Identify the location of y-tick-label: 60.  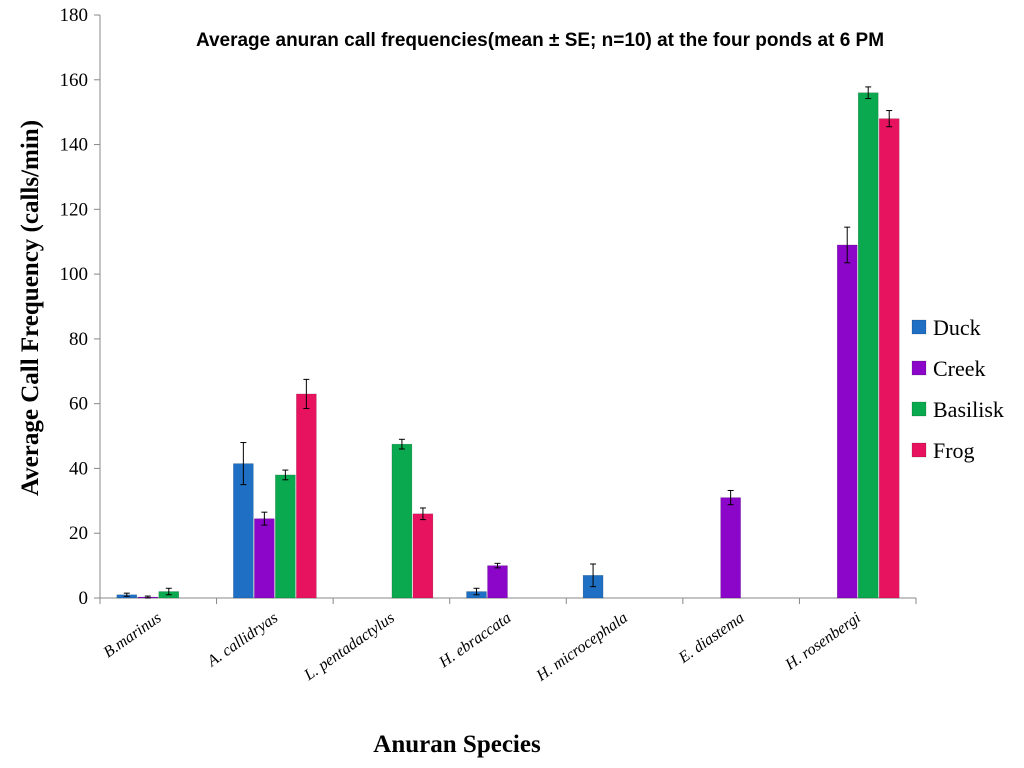
(78, 404).